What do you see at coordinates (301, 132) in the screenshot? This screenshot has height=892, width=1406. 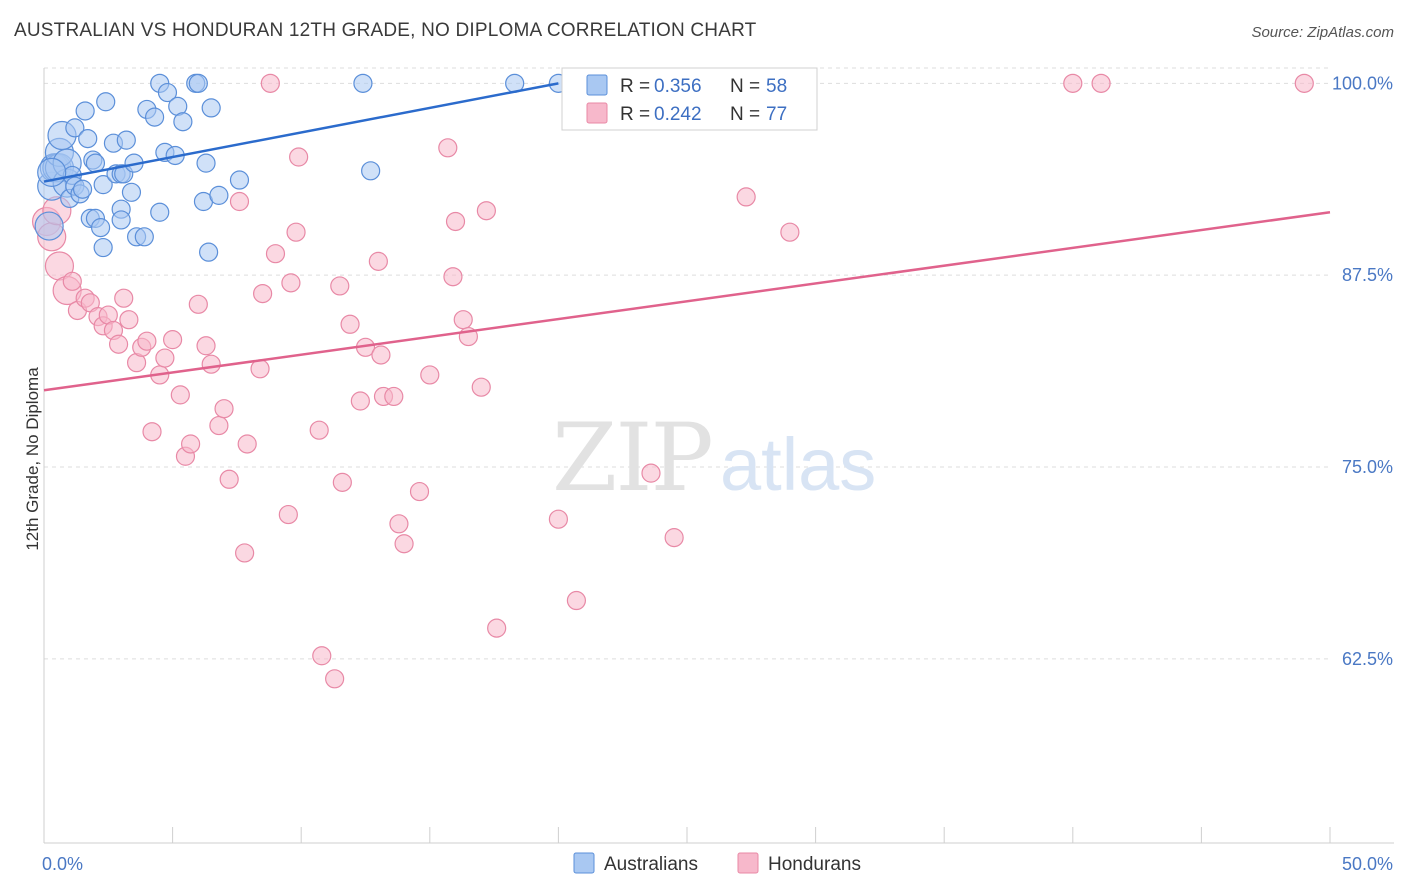 I see `australians-trend-line` at bounding box center [301, 132].